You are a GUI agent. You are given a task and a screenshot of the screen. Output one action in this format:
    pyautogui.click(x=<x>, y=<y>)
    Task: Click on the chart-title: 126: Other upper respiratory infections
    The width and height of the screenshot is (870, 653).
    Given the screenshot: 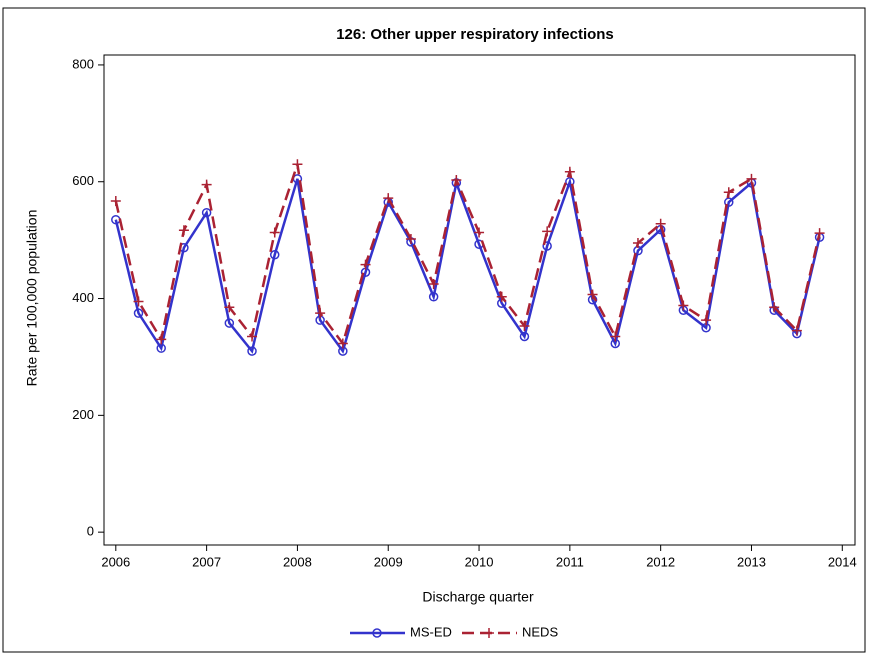 What is the action you would take?
    pyautogui.click(x=475, y=34)
    